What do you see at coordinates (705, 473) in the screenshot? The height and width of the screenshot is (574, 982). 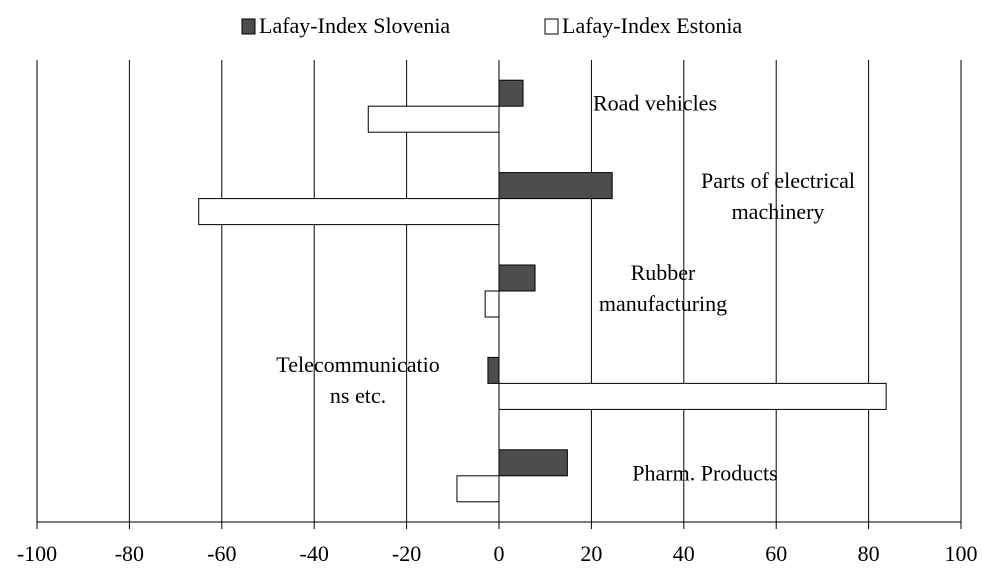 I see `category-label: Pharm. Products` at bounding box center [705, 473].